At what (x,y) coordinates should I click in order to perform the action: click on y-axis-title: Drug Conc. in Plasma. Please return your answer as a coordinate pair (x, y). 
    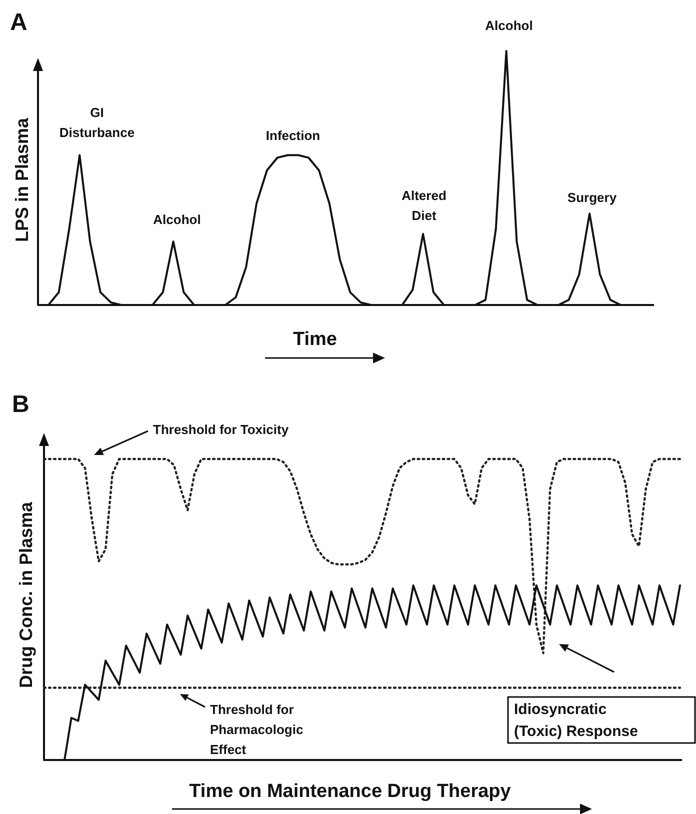
    Looking at the image, I should click on (26, 594).